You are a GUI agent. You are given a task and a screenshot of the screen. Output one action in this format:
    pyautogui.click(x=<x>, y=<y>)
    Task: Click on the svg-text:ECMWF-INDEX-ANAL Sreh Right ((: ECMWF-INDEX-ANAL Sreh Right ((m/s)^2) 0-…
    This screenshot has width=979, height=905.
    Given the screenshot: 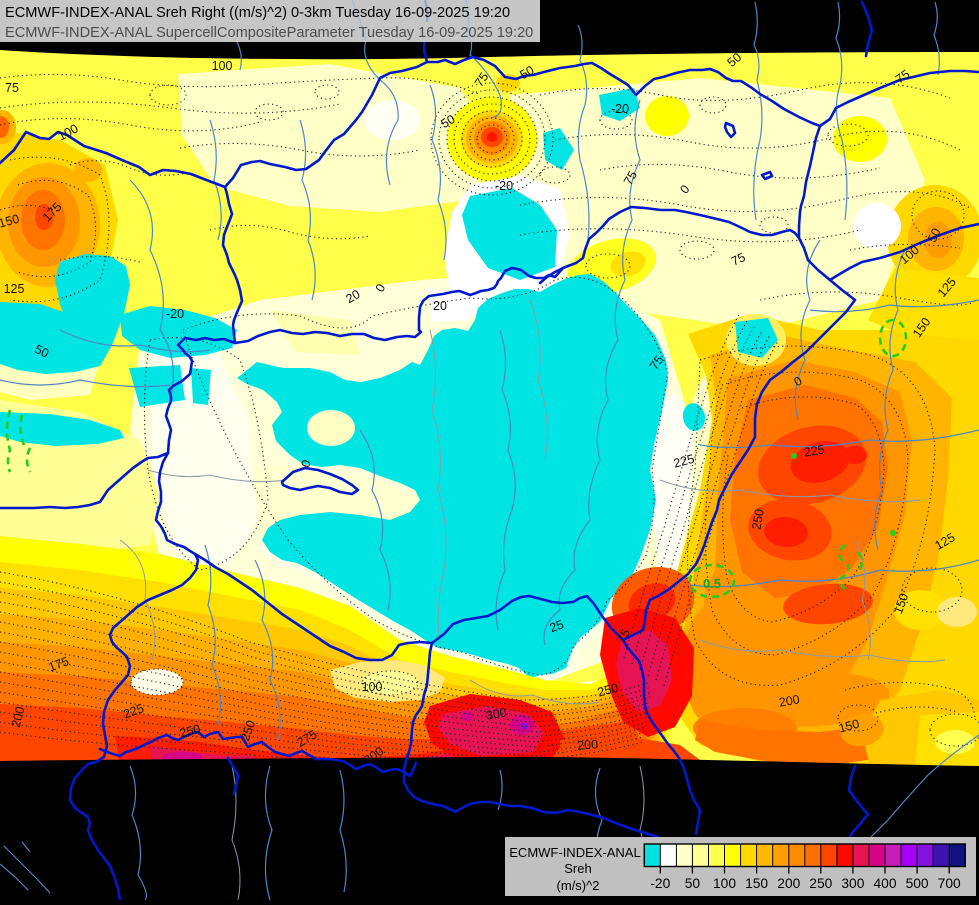 What is the action you would take?
    pyautogui.click(x=257, y=13)
    